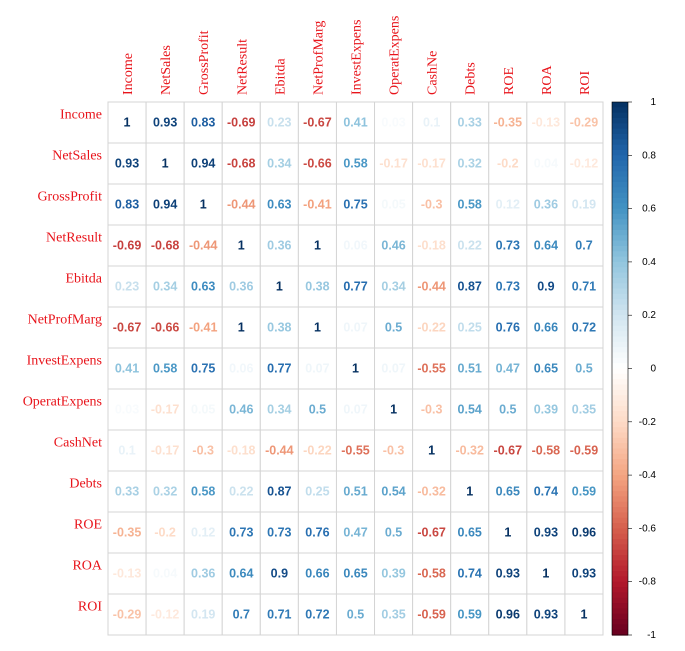 Image resolution: width=685 pixels, height=651 pixels. Describe the element at coordinates (65, 320) in the screenshot. I see `row-label: NetProfMarg` at that location.